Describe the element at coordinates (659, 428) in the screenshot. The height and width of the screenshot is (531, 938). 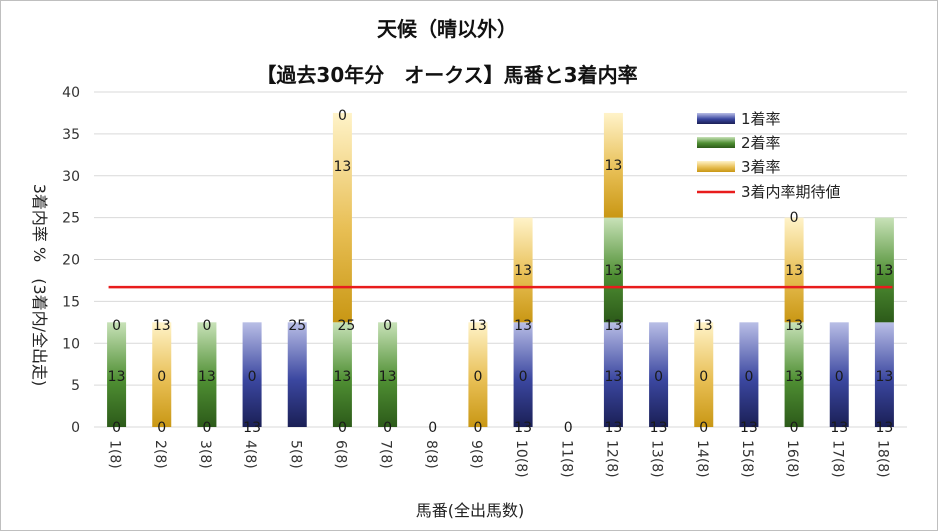
I see `data-label-s1-cat13: 13` at that location.